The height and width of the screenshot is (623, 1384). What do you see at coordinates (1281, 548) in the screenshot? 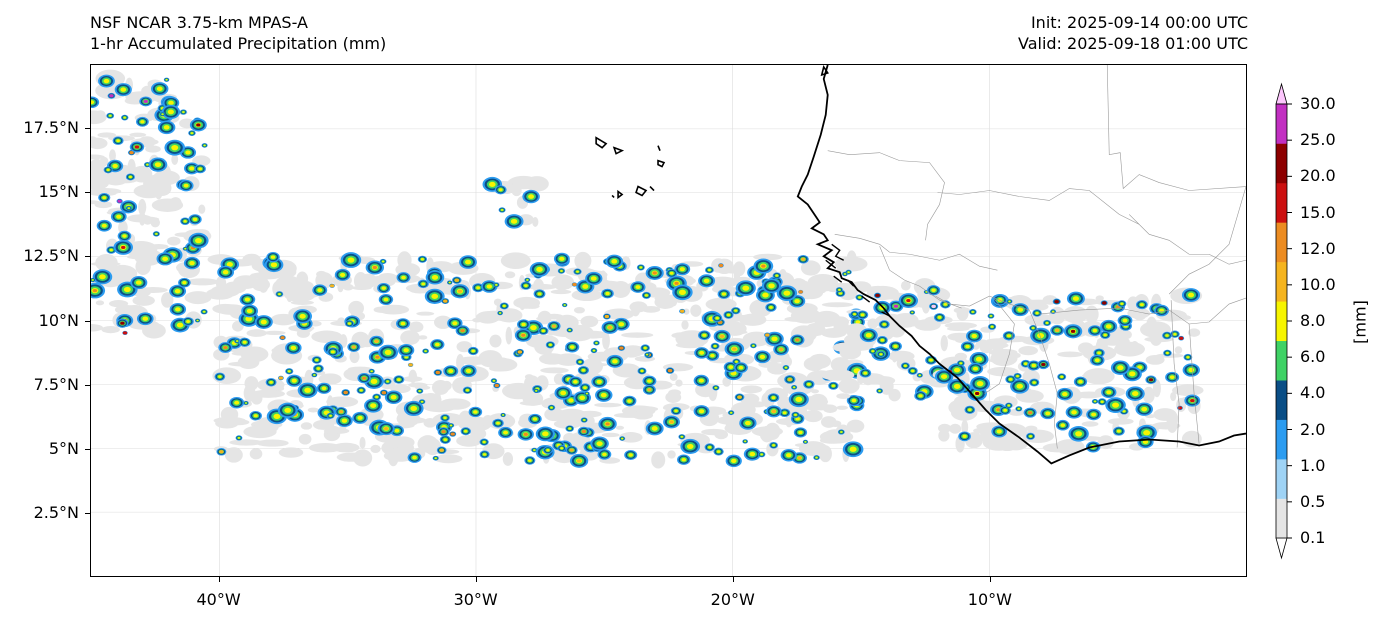
I see `colorbar-extend-low` at bounding box center [1281, 548].